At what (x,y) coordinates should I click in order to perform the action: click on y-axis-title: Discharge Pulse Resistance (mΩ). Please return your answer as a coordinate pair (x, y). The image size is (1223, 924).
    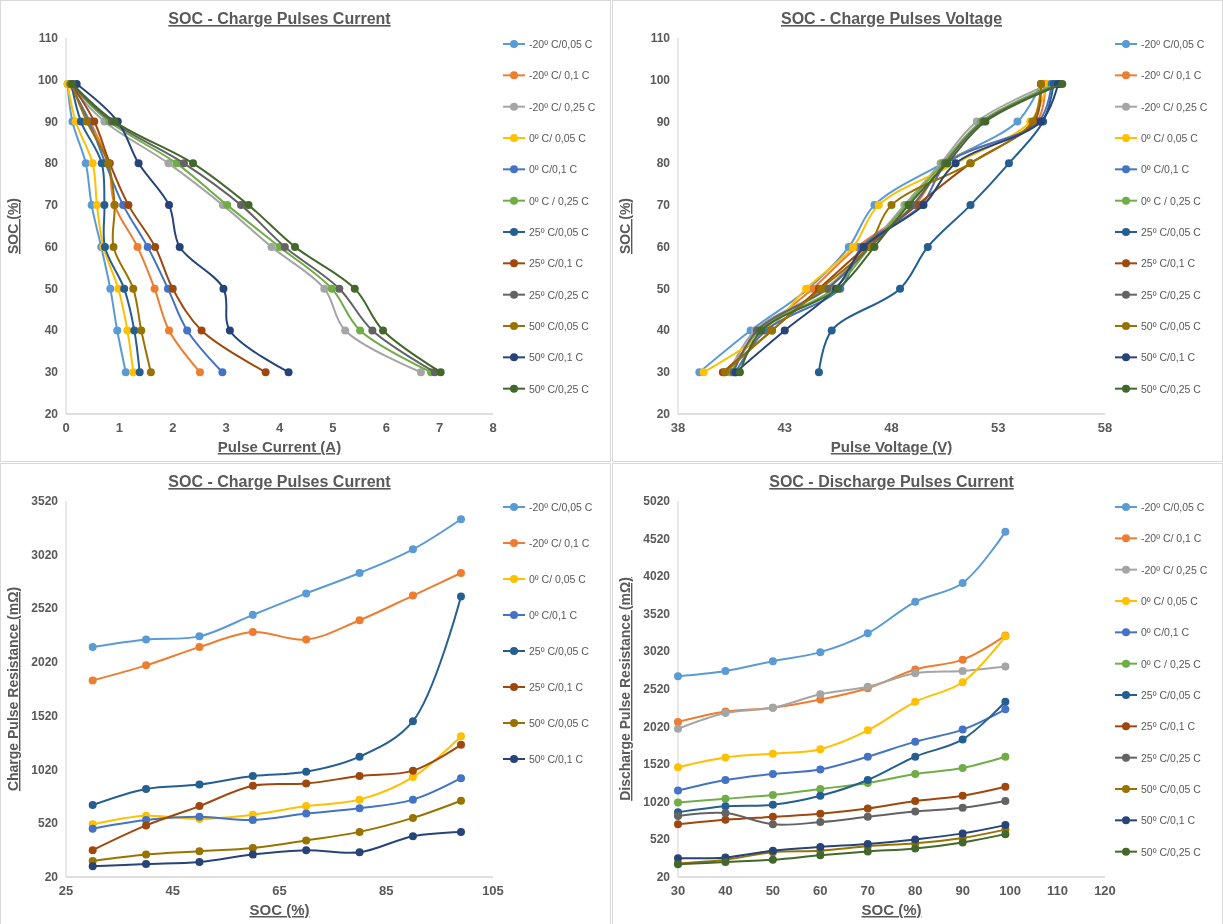
    Looking at the image, I should click on (625, 689).